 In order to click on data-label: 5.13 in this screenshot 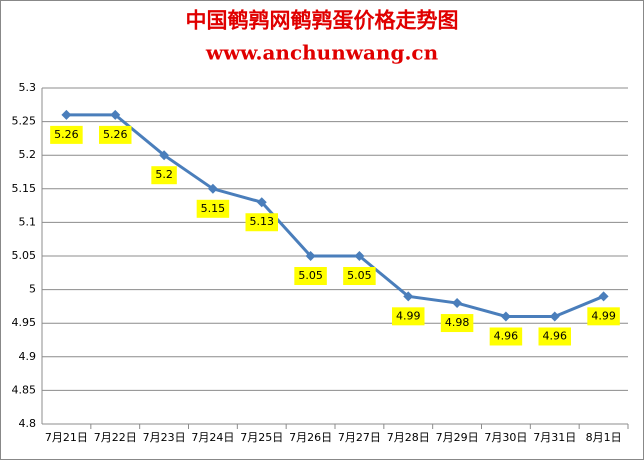, I will do `click(262, 221)`.